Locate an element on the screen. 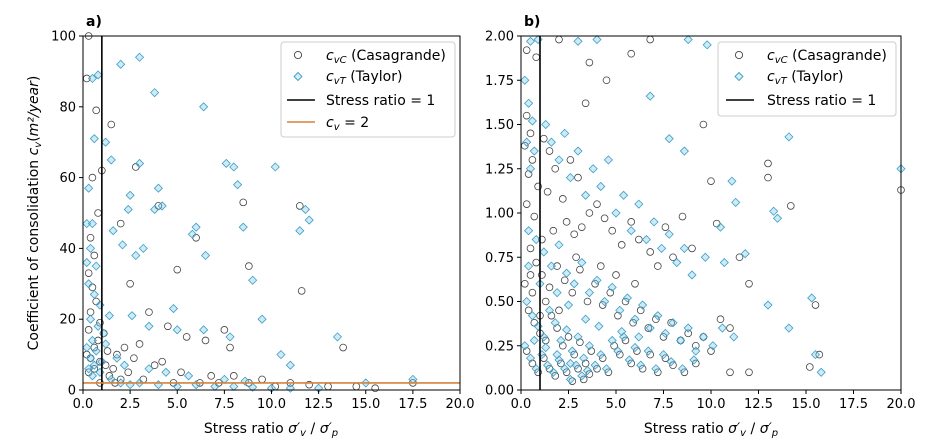  legend-b-diamond-marker is located at coordinates (739, 76).